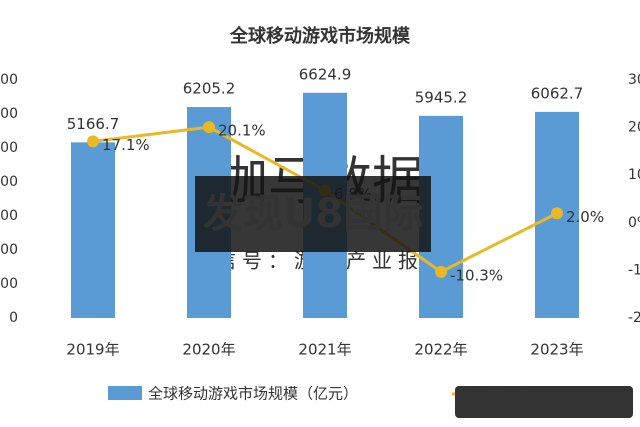 Image resolution: width=640 pixels, height=427 pixels. What do you see at coordinates (440, 350) in the screenshot?
I see `x-tick-label: 2022年` at bounding box center [440, 350].